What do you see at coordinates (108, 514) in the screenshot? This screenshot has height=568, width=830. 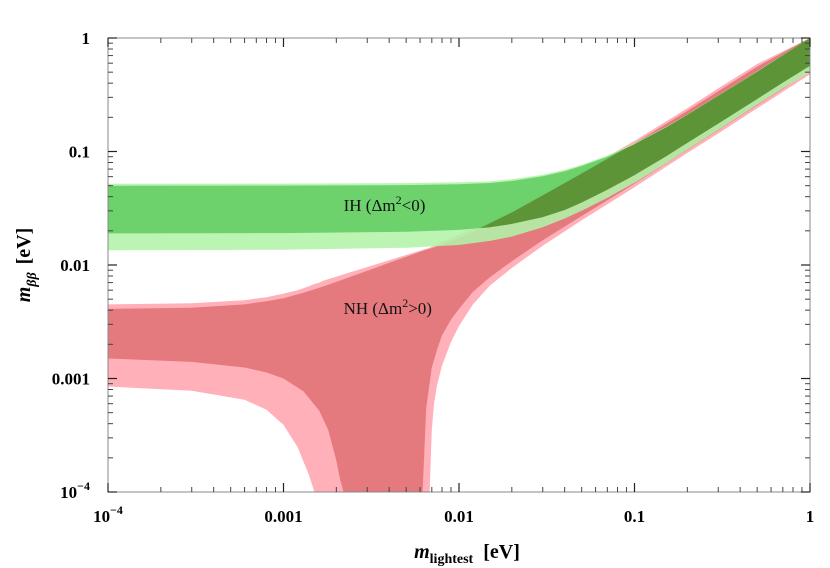 I see `x-tick-label: 10−4` at bounding box center [108, 514].